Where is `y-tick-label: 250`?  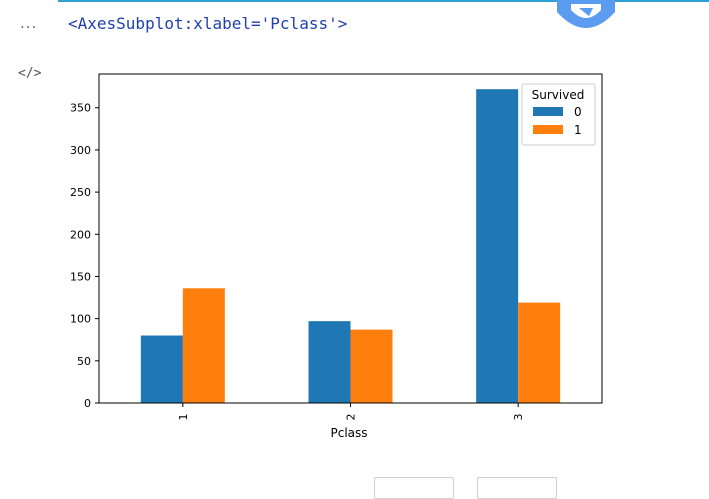
y-tick-label: 250 is located at coordinates (80, 192).